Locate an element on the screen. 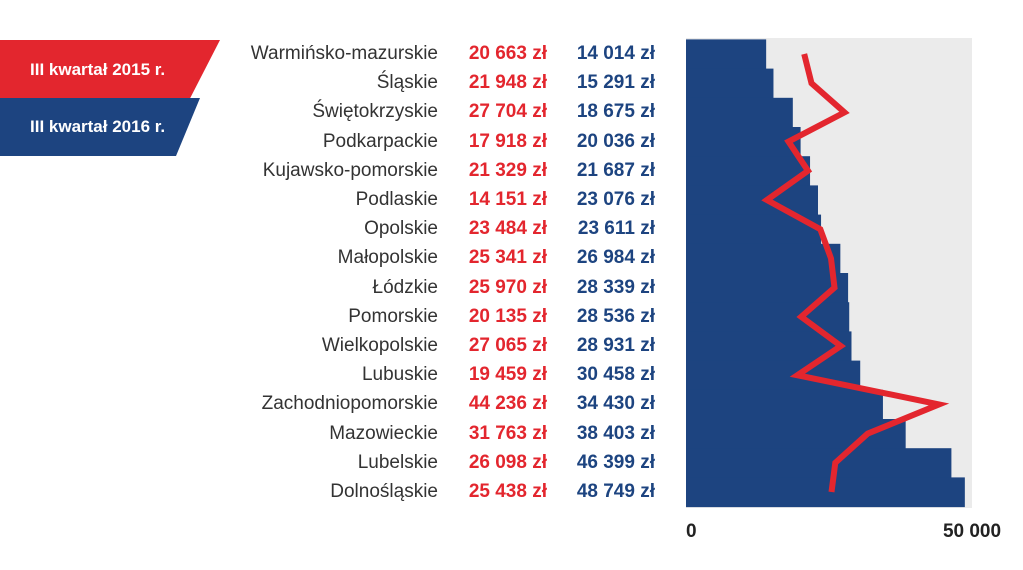 This screenshot has width=1023, height=570. value-2016: 15 291 zł is located at coordinates (615, 83).